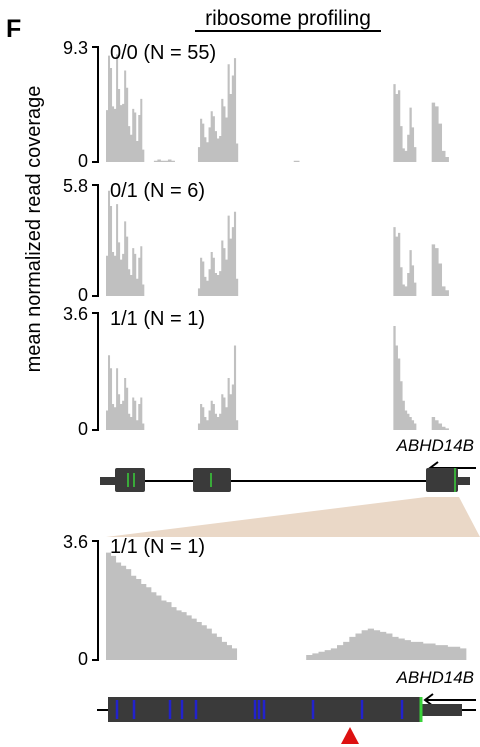 This screenshot has width=480, height=747. What do you see at coordinates (157, 191) in the screenshot?
I see `genotype-label: 0/1 (N = 6)` at bounding box center [157, 191].